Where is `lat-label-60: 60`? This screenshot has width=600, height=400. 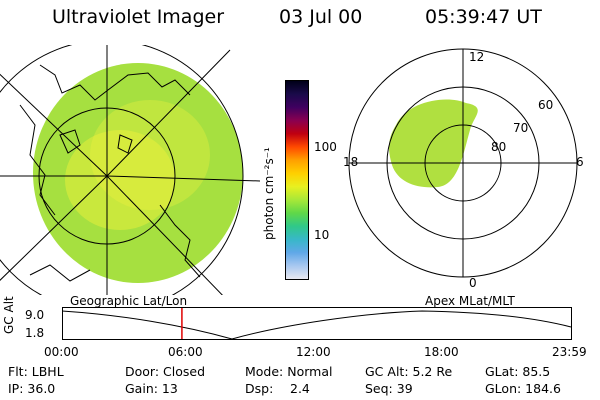
lat-label-60: 60 is located at coordinates (545, 105).